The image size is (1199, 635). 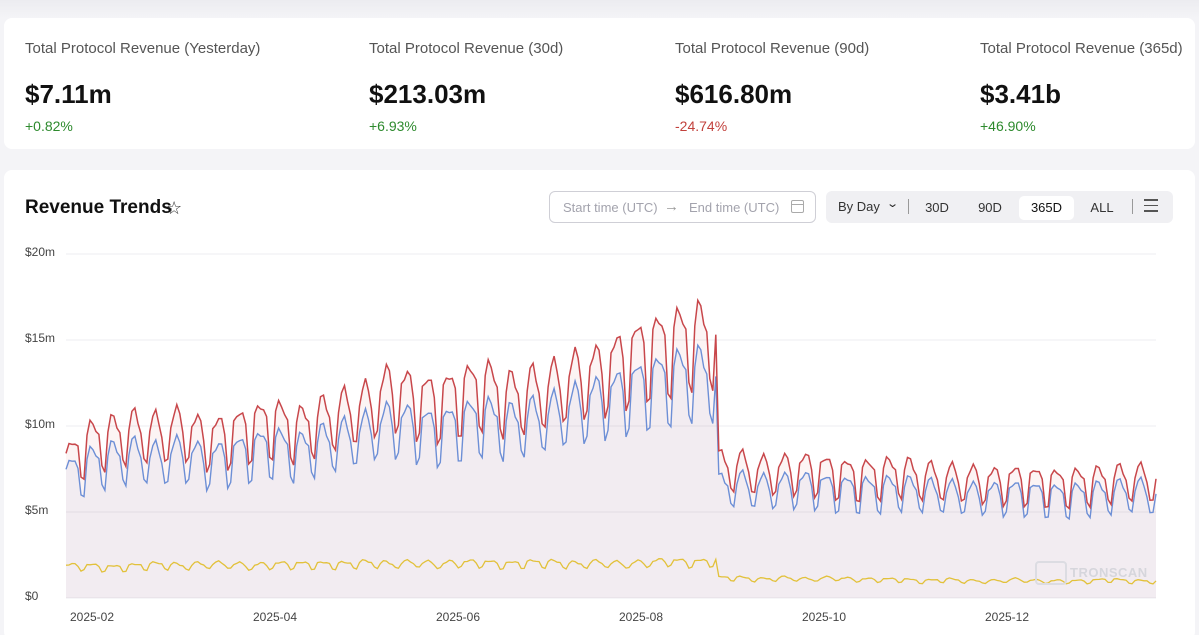 I want to click on tronscan-watermark: TRONSCAN, so click(x=1109, y=572).